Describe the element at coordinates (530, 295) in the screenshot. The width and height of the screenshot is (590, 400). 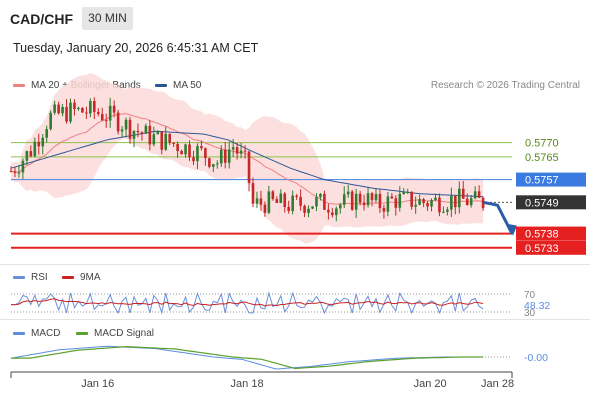
I see `rsi-level-label: 70` at that location.